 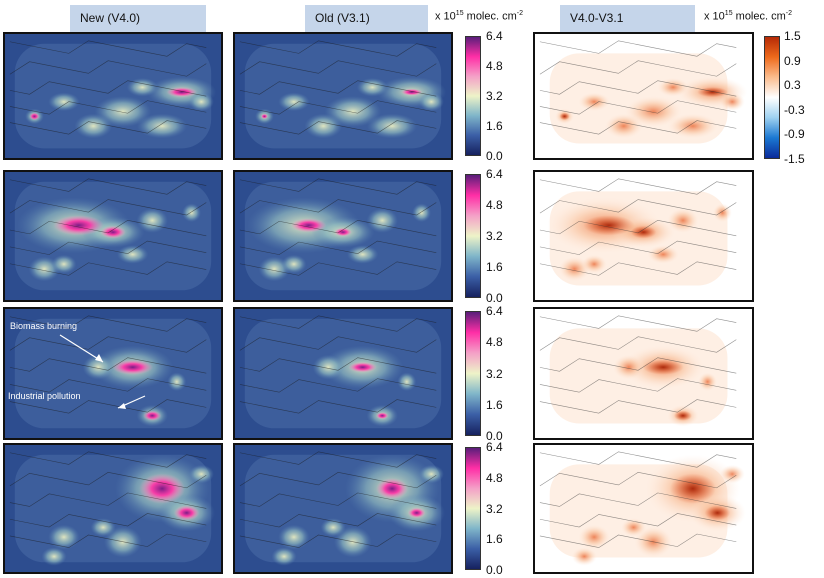 I want to click on map-old-united-states, so click(x=343, y=96).